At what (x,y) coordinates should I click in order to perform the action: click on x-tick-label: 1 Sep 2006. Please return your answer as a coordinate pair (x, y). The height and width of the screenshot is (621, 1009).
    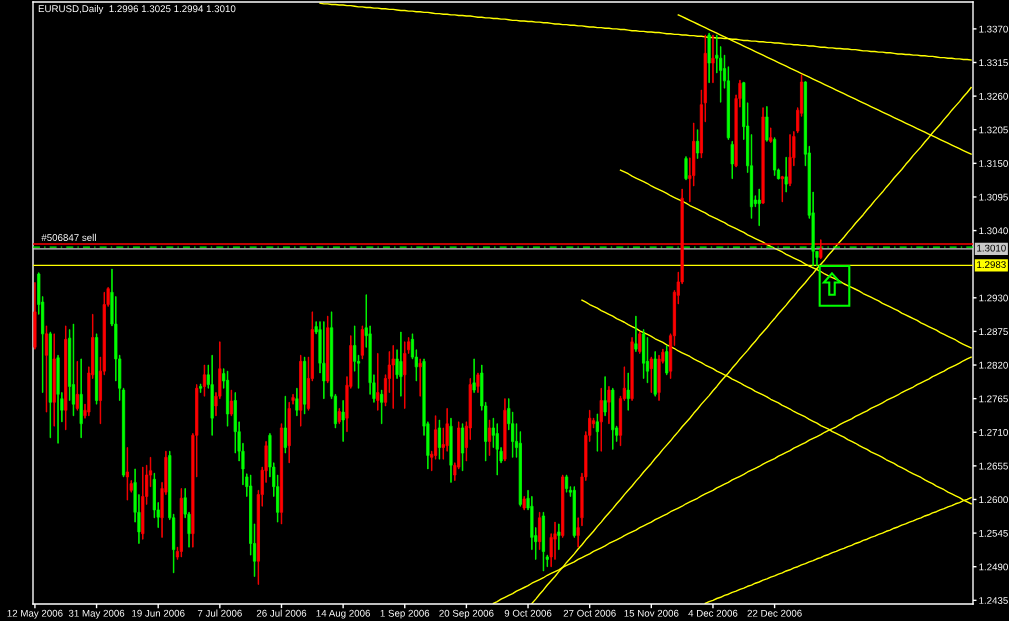
    Looking at the image, I should click on (405, 614).